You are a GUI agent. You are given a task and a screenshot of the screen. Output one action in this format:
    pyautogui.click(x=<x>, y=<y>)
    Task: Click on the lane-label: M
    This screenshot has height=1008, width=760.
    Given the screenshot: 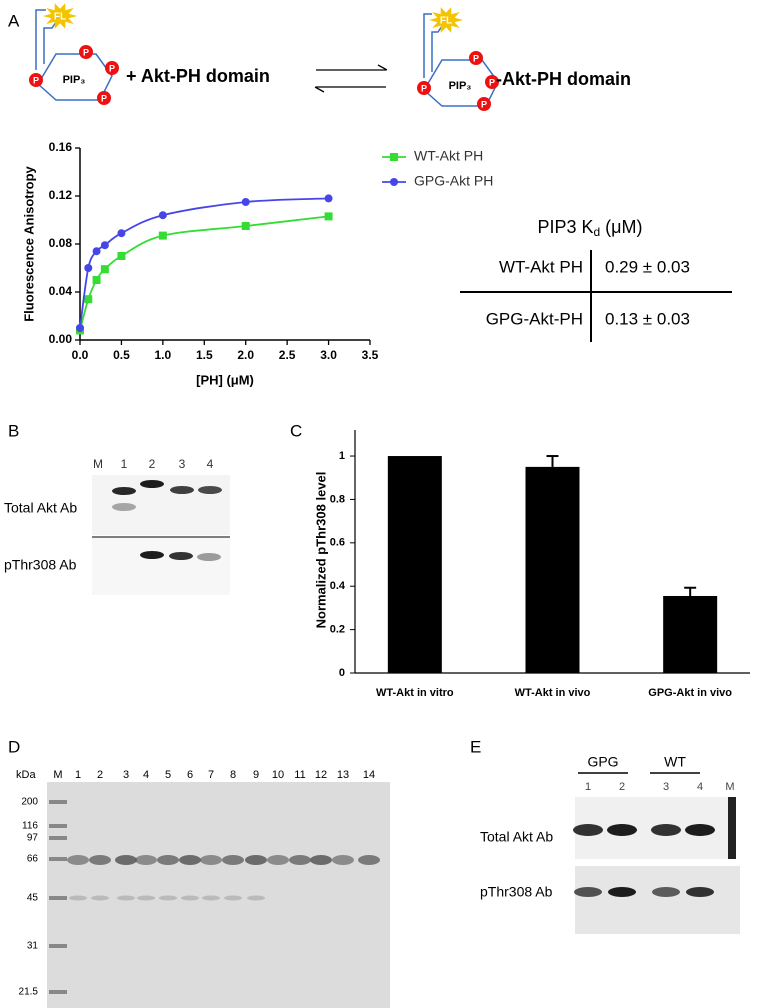 What is the action you would take?
    pyautogui.click(x=729, y=787)
    